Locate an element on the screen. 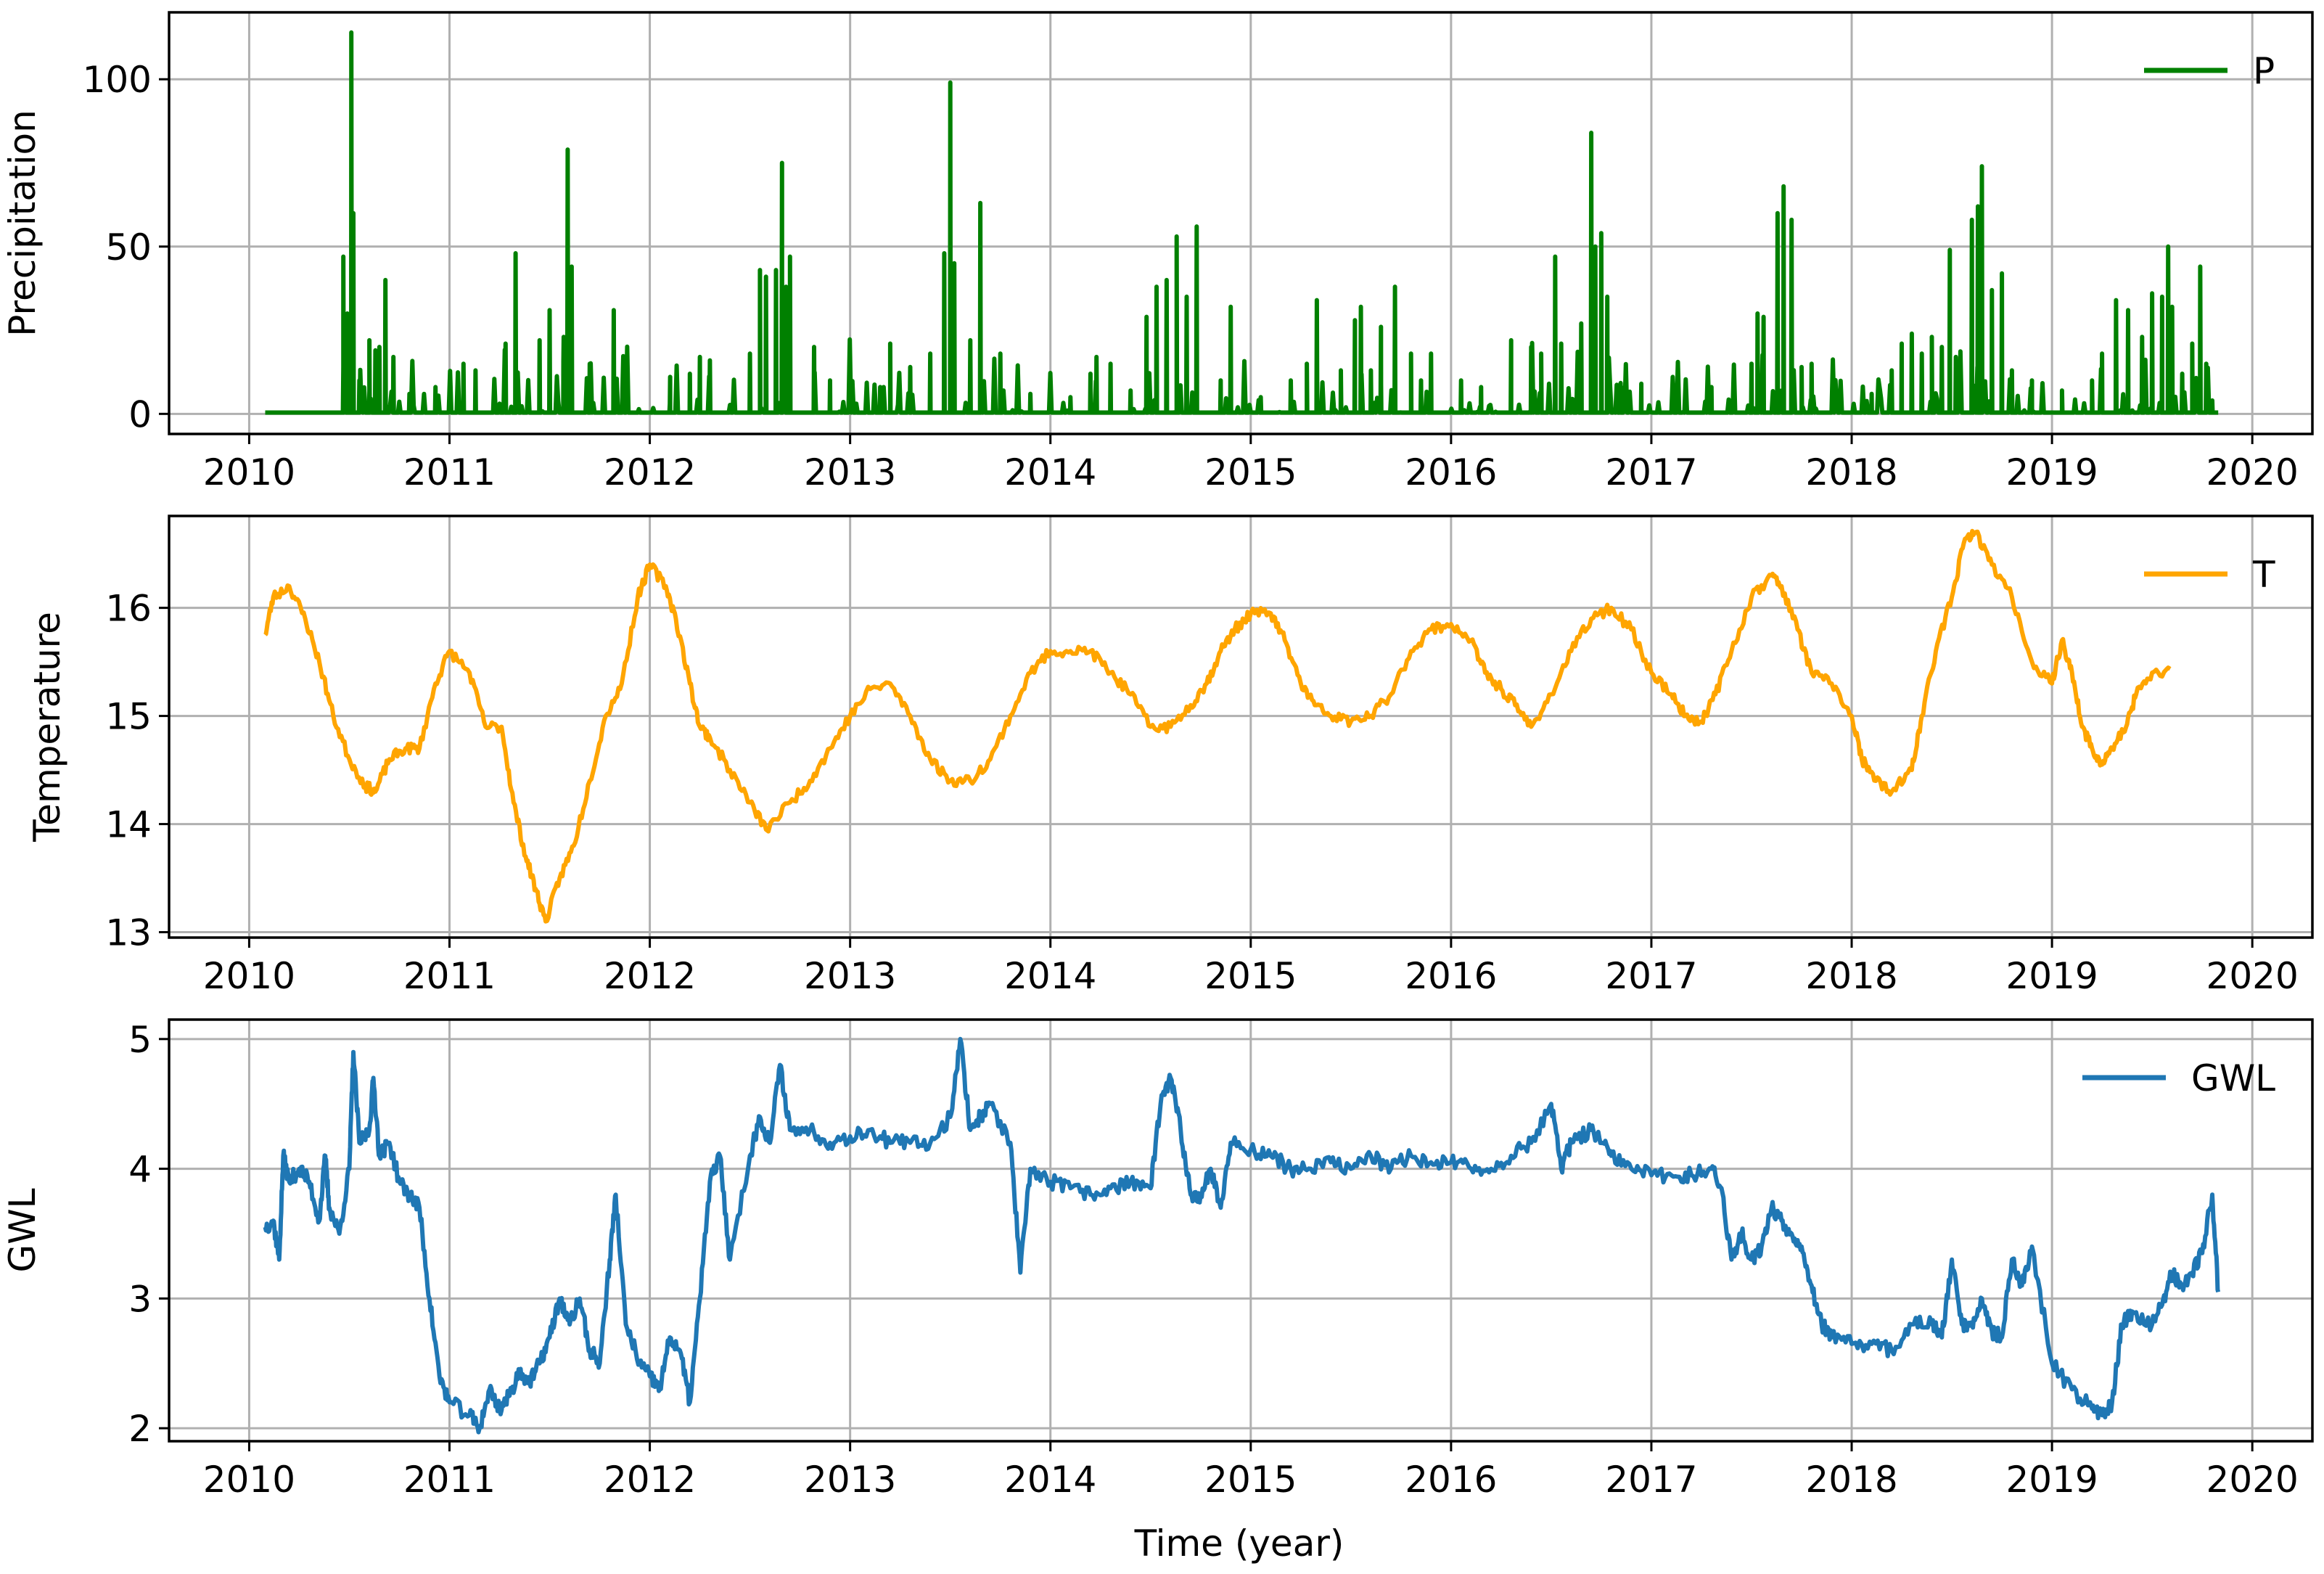 The image size is (2324, 1574). y-tick-label: 2 is located at coordinates (140, 1429).